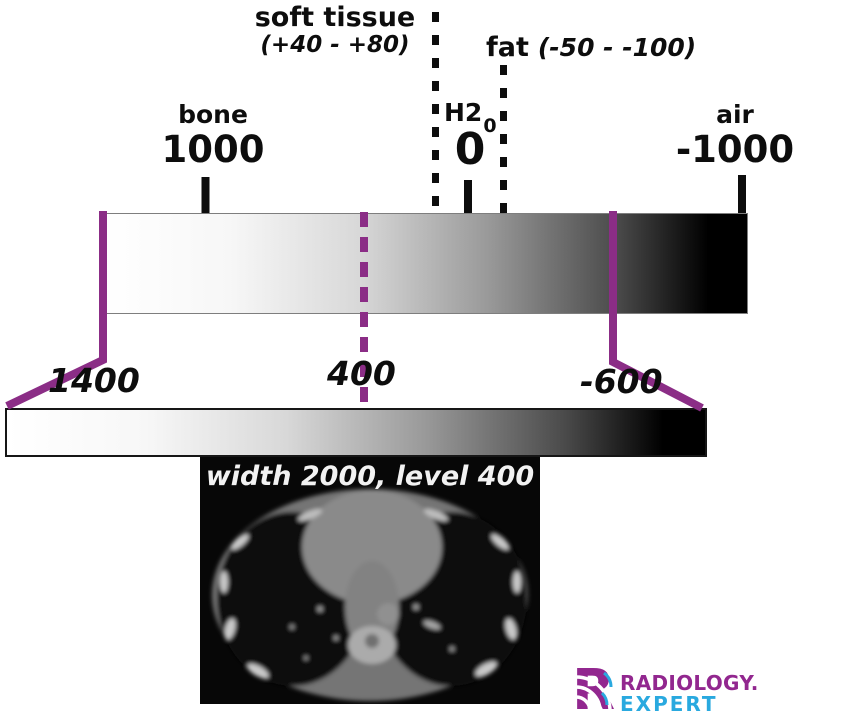  What do you see at coordinates (507, 47) in the screenshot?
I see `fat-label: fat` at bounding box center [507, 47].